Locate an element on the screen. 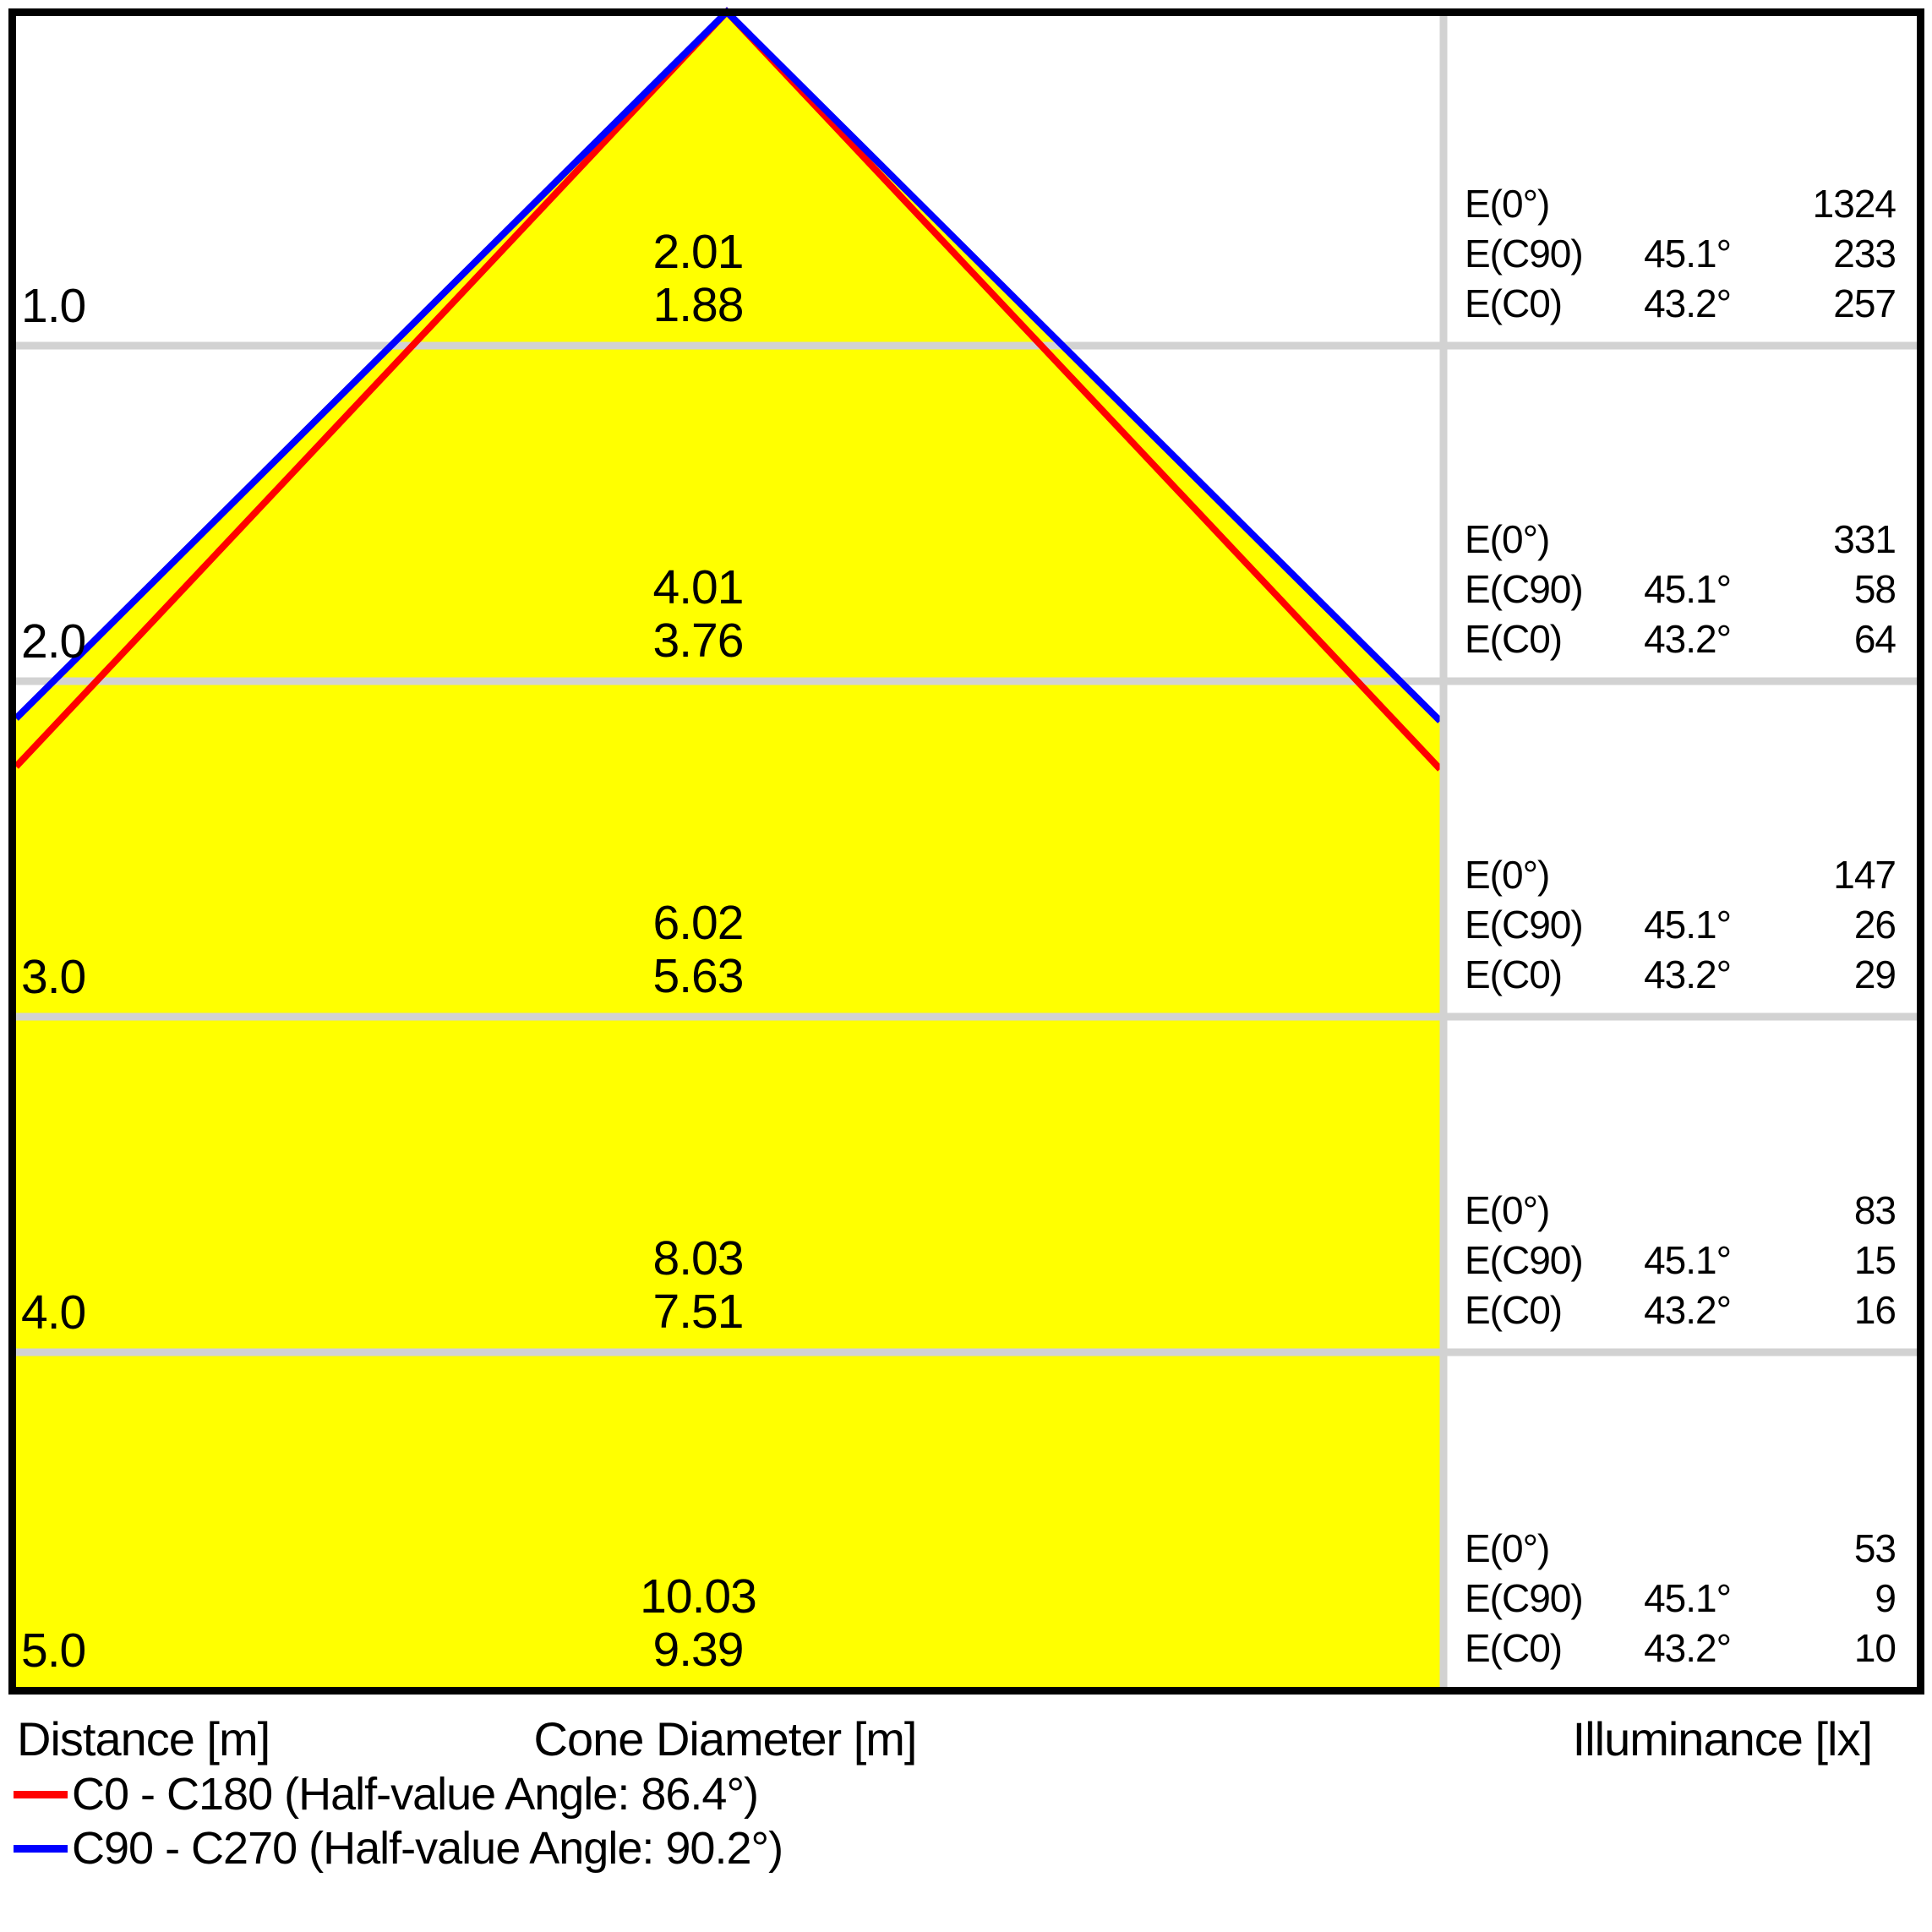  illuminance-line-ec90: E(C90) 45.1° 15 is located at coordinates (1681, 1260).